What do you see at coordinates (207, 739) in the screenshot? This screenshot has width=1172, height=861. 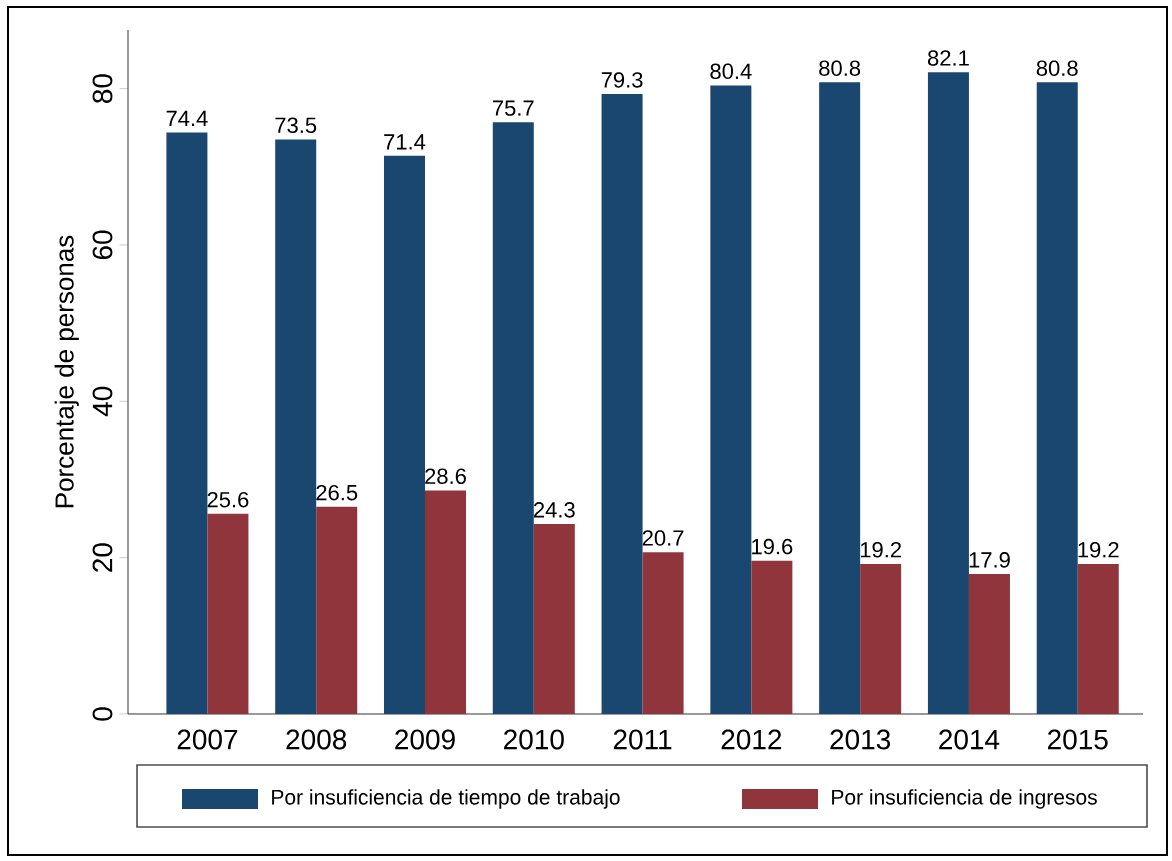 I see `x-tick-label: 2007` at bounding box center [207, 739].